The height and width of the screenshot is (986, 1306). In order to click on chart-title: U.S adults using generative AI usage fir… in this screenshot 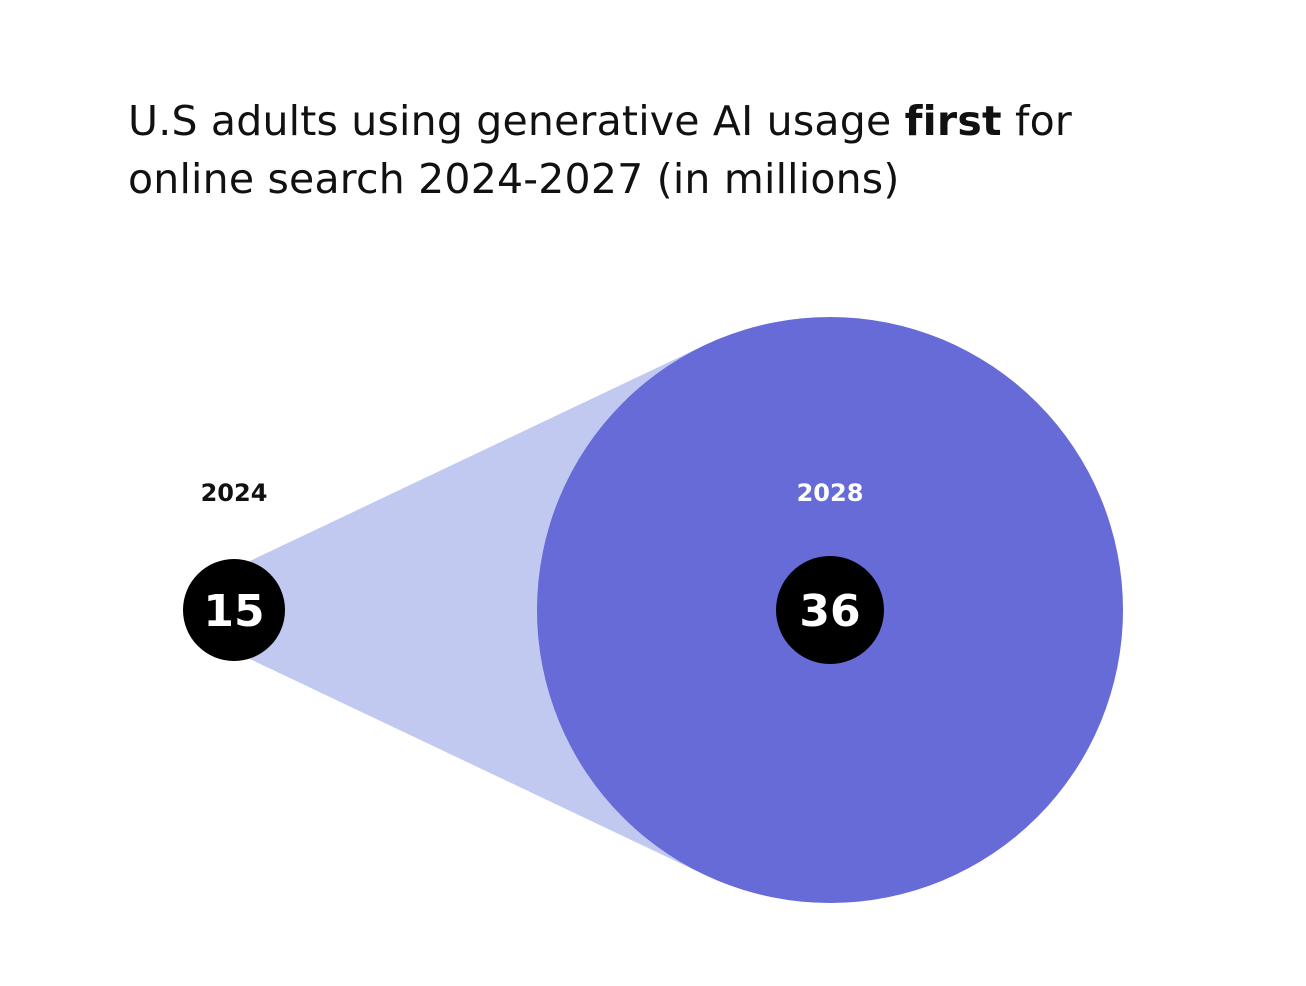, I will do `click(688, 150)`.